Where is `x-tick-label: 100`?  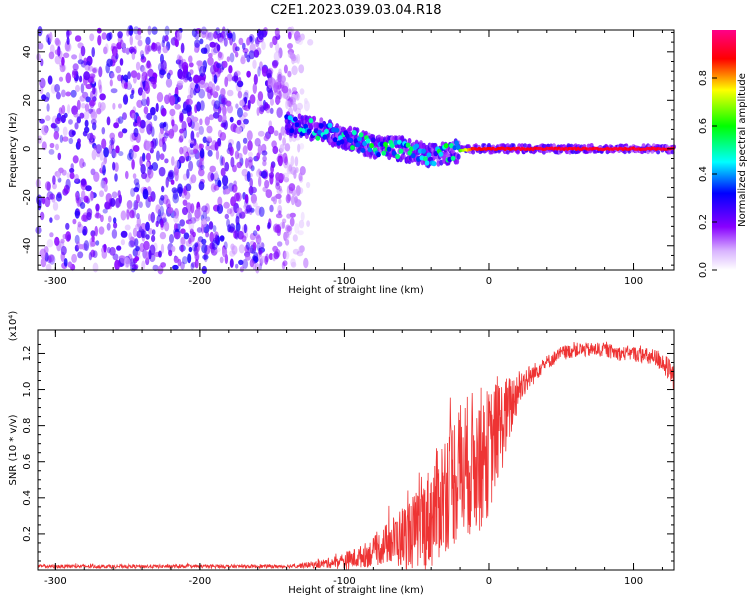
x-tick-label: 100 is located at coordinates (633, 581).